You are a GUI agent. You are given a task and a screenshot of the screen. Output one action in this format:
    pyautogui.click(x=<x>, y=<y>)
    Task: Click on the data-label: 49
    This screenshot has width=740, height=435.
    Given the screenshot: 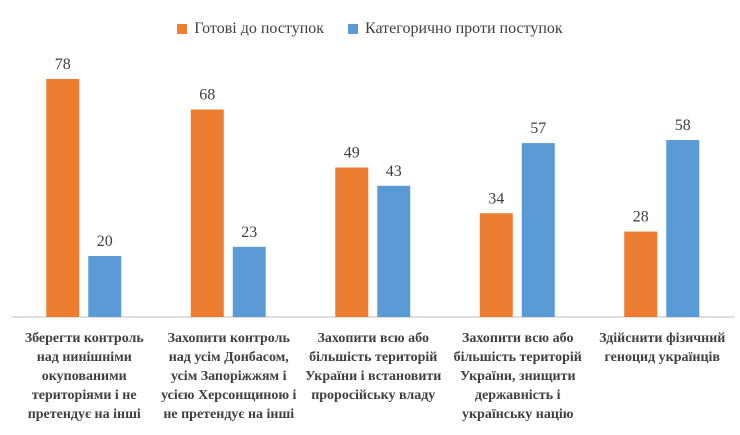 What is the action you would take?
    pyautogui.click(x=352, y=152)
    